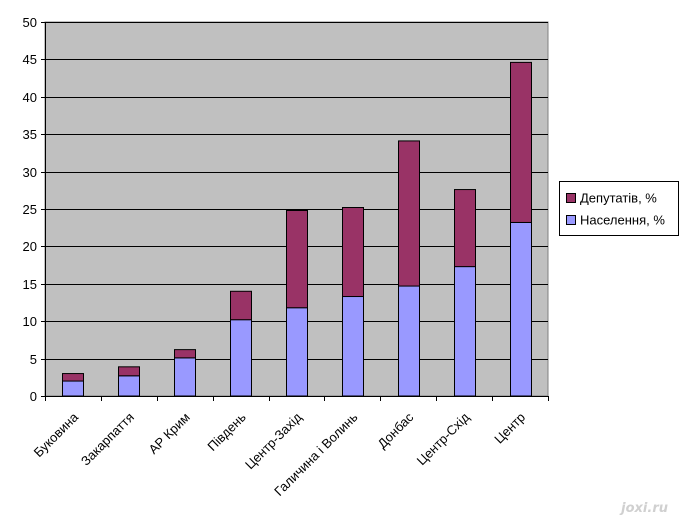 The height and width of the screenshot is (521, 682). Describe the element at coordinates (30, 172) in the screenshot. I see `y-tick-label: 30` at that location.